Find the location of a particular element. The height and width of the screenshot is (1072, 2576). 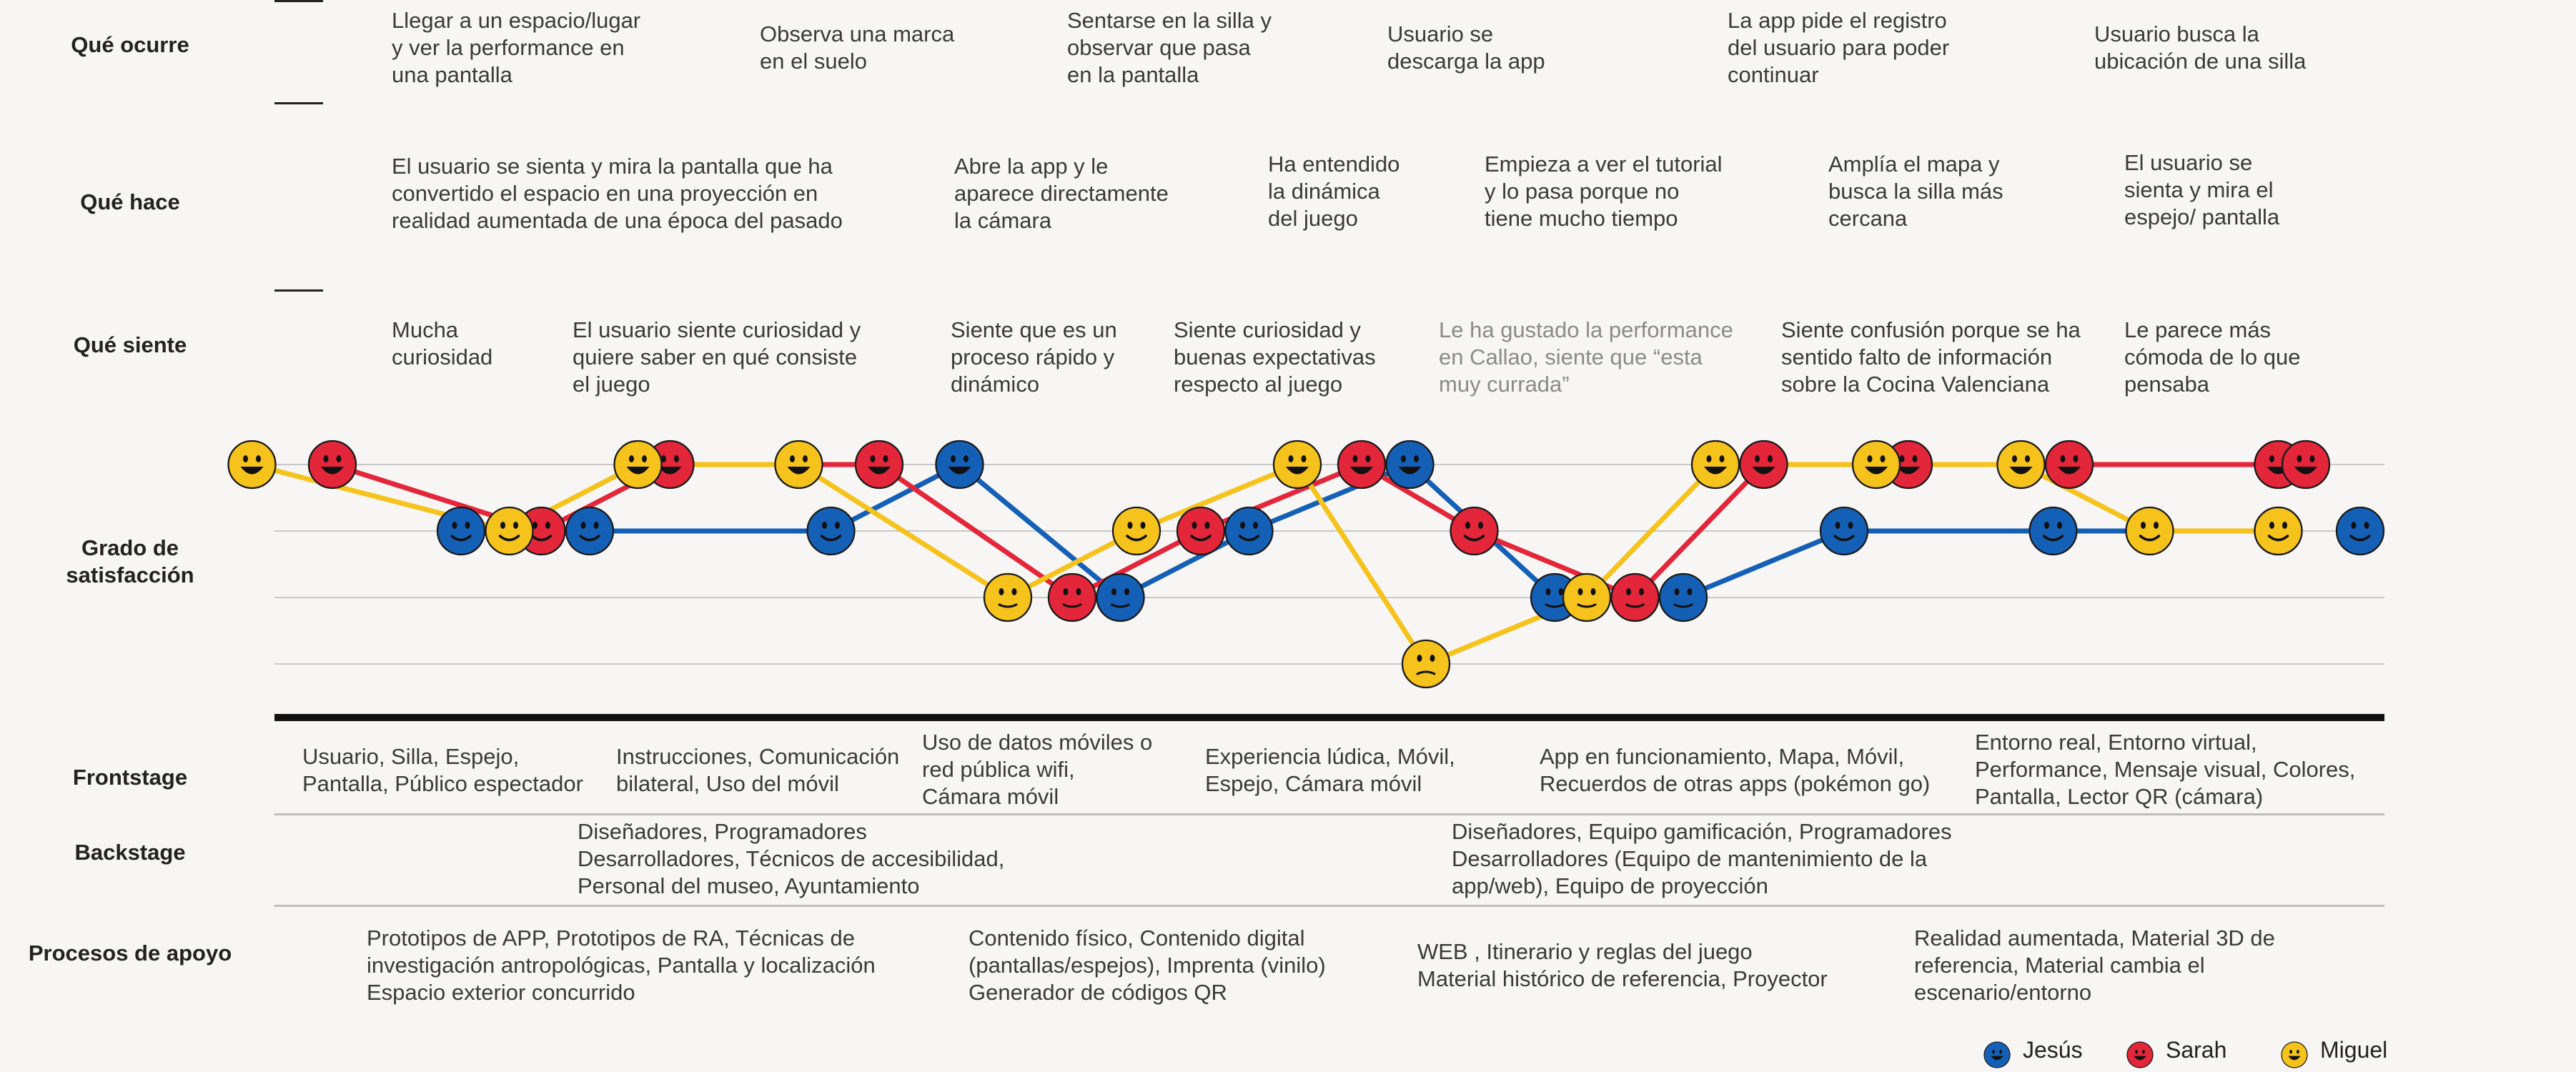

ocurre-item: Usuario se descarga la app is located at coordinates (1466, 47).